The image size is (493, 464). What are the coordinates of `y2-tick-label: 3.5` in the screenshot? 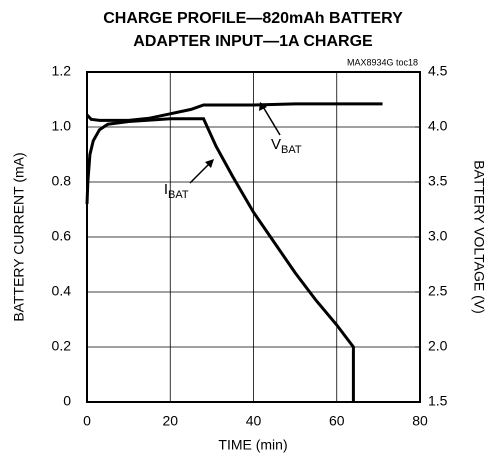 It's located at (438, 181).